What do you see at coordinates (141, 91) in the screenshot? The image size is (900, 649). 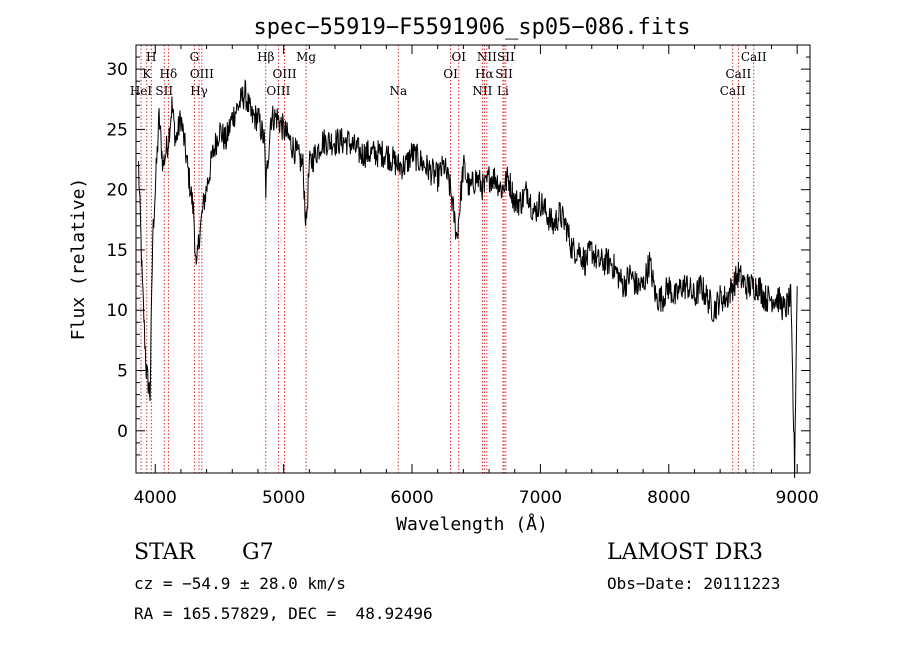 I see `emission-line-label: HeI` at bounding box center [141, 91].